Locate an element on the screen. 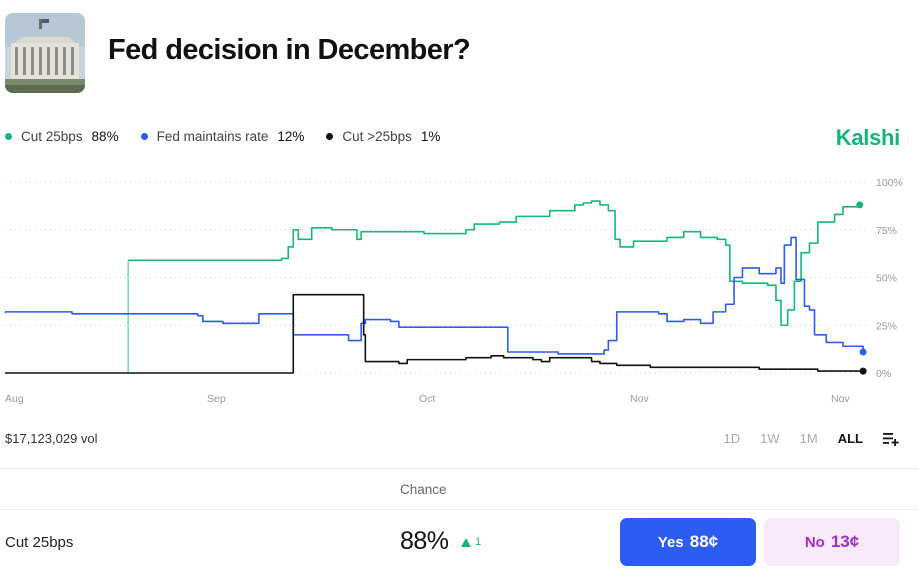  delta-value: 1 is located at coordinates (478, 542).